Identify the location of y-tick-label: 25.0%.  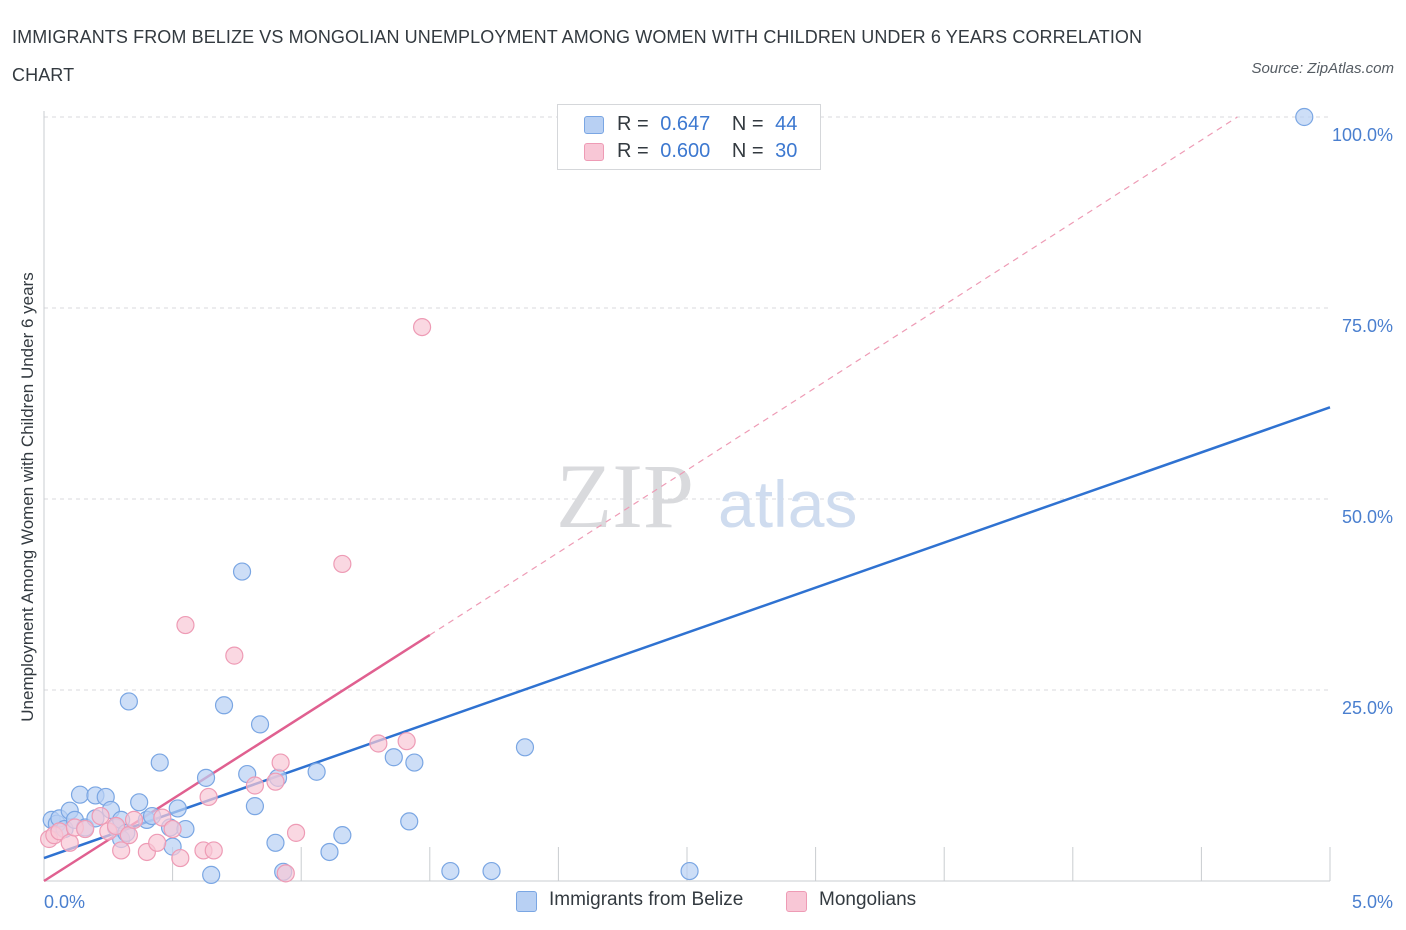
(1367, 708).